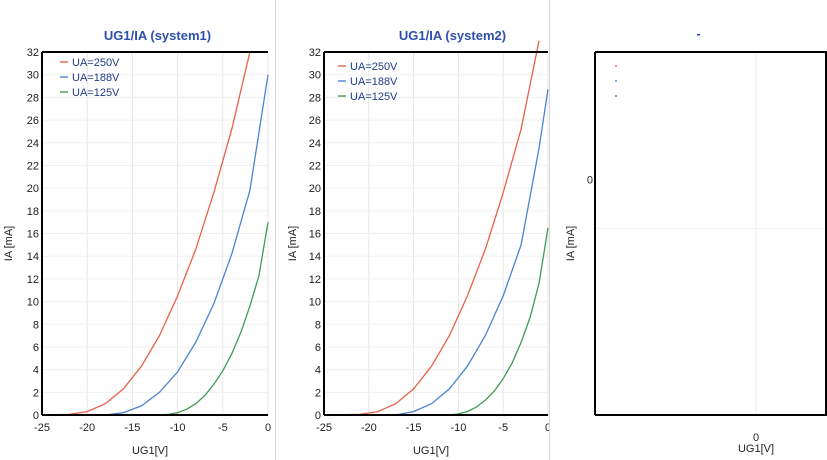 The width and height of the screenshot is (827, 460). Describe the element at coordinates (157, 35) in the screenshot. I see `chart-title: UG1/IA (system1)` at that location.